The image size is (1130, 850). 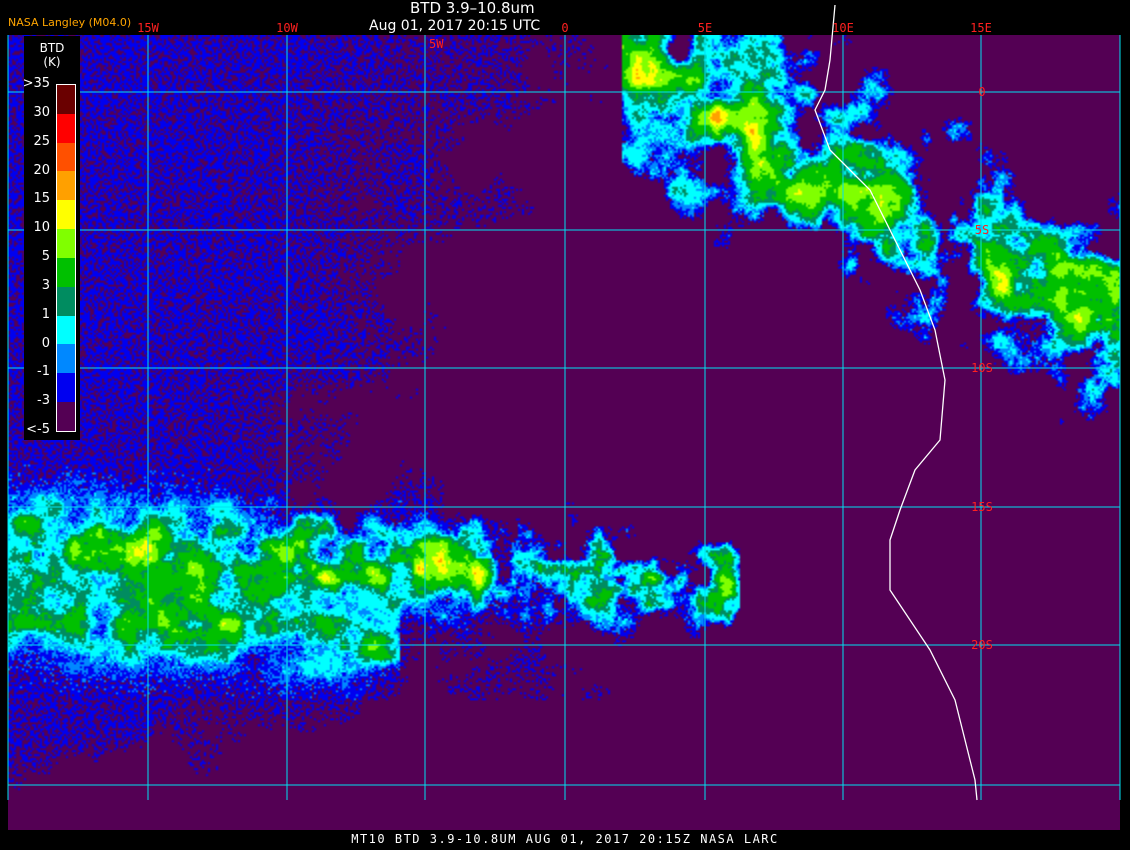 What do you see at coordinates (52, 48) in the screenshot?
I see `legend-title: BTD` at bounding box center [52, 48].